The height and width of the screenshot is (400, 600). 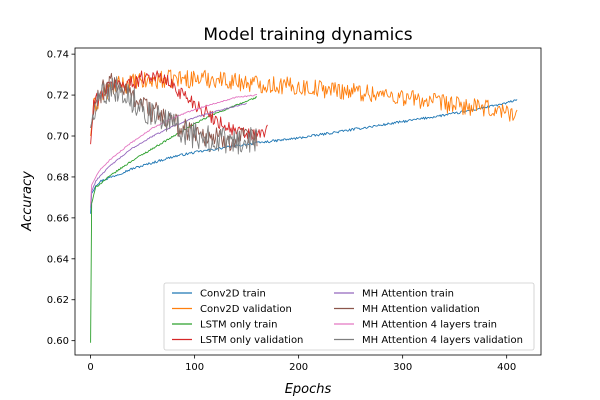 I want to click on y-tick-label: 0.66, so click(x=58, y=218).